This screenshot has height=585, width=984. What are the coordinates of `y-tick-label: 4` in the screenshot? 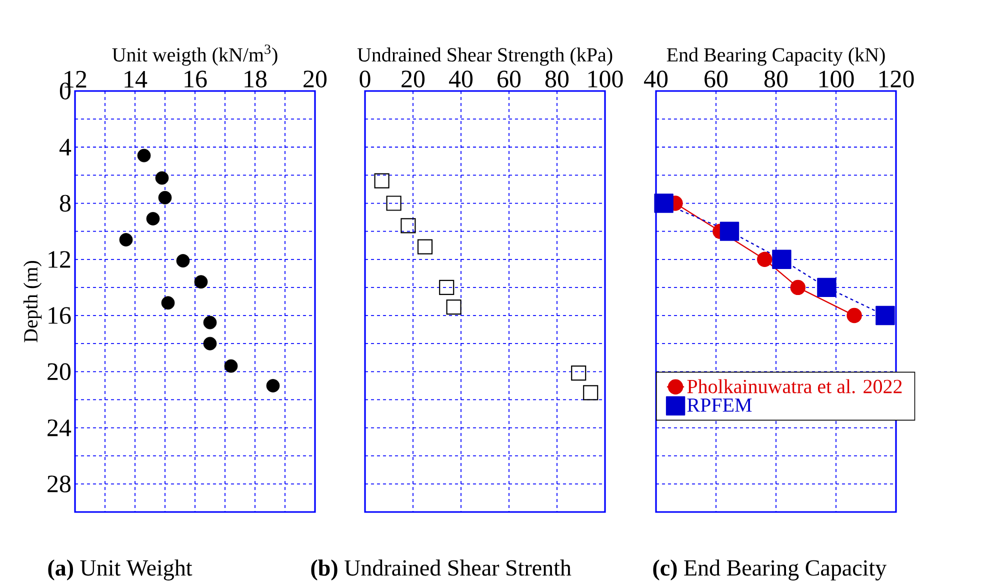 It's located at (65, 147).